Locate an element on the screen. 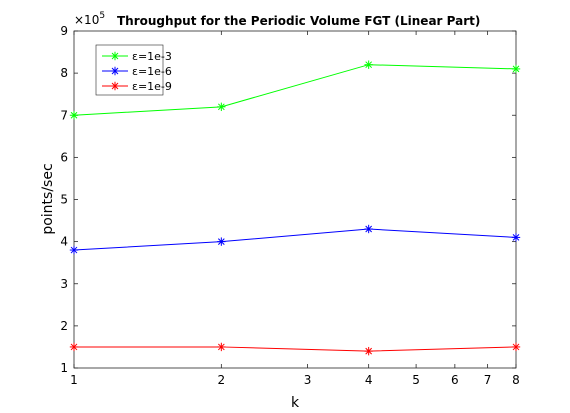 This screenshot has height=413, width=570. y-tick-label: 9 is located at coordinates (64, 31).